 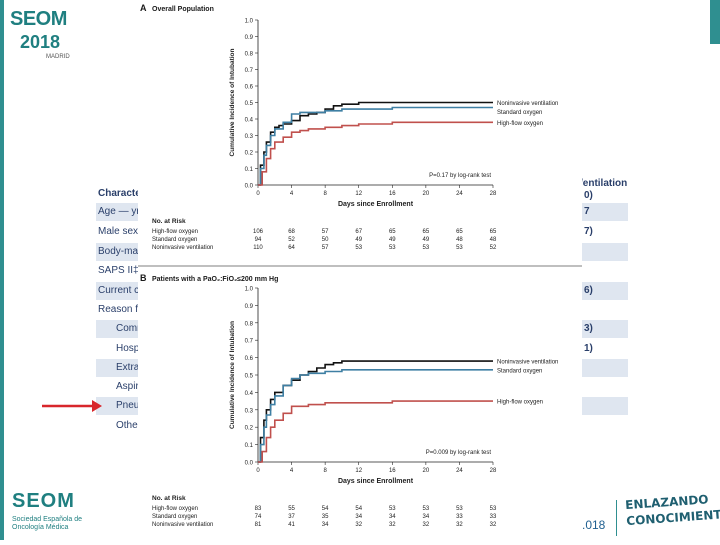 I want to click on logrank-annotation: P=0.009 by log-rank test, so click(x=459, y=453).